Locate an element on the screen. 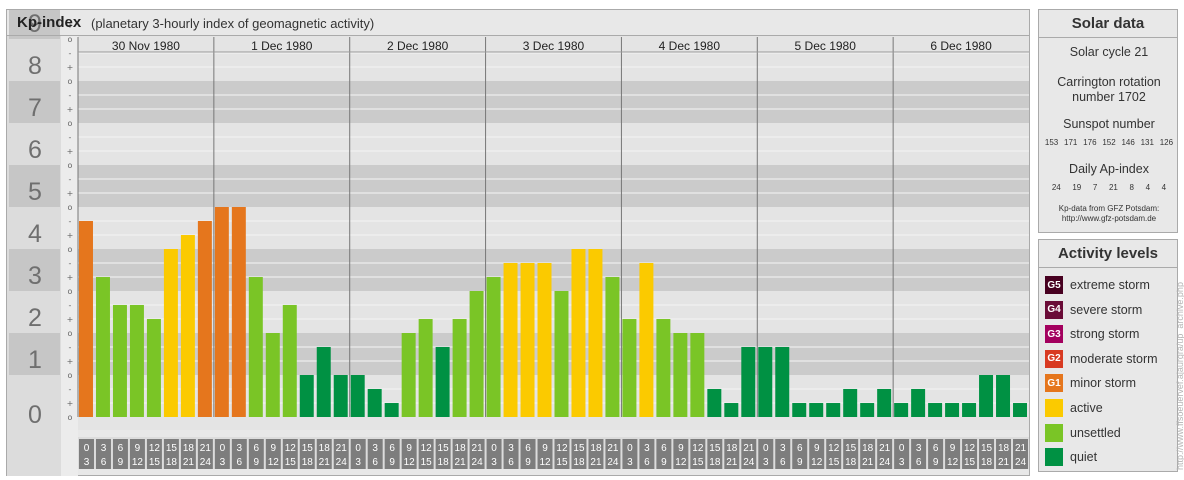 This screenshot has width=1184, height=480. ap-values: 24 19 7 21 8 4 4 is located at coordinates (1109, 187).